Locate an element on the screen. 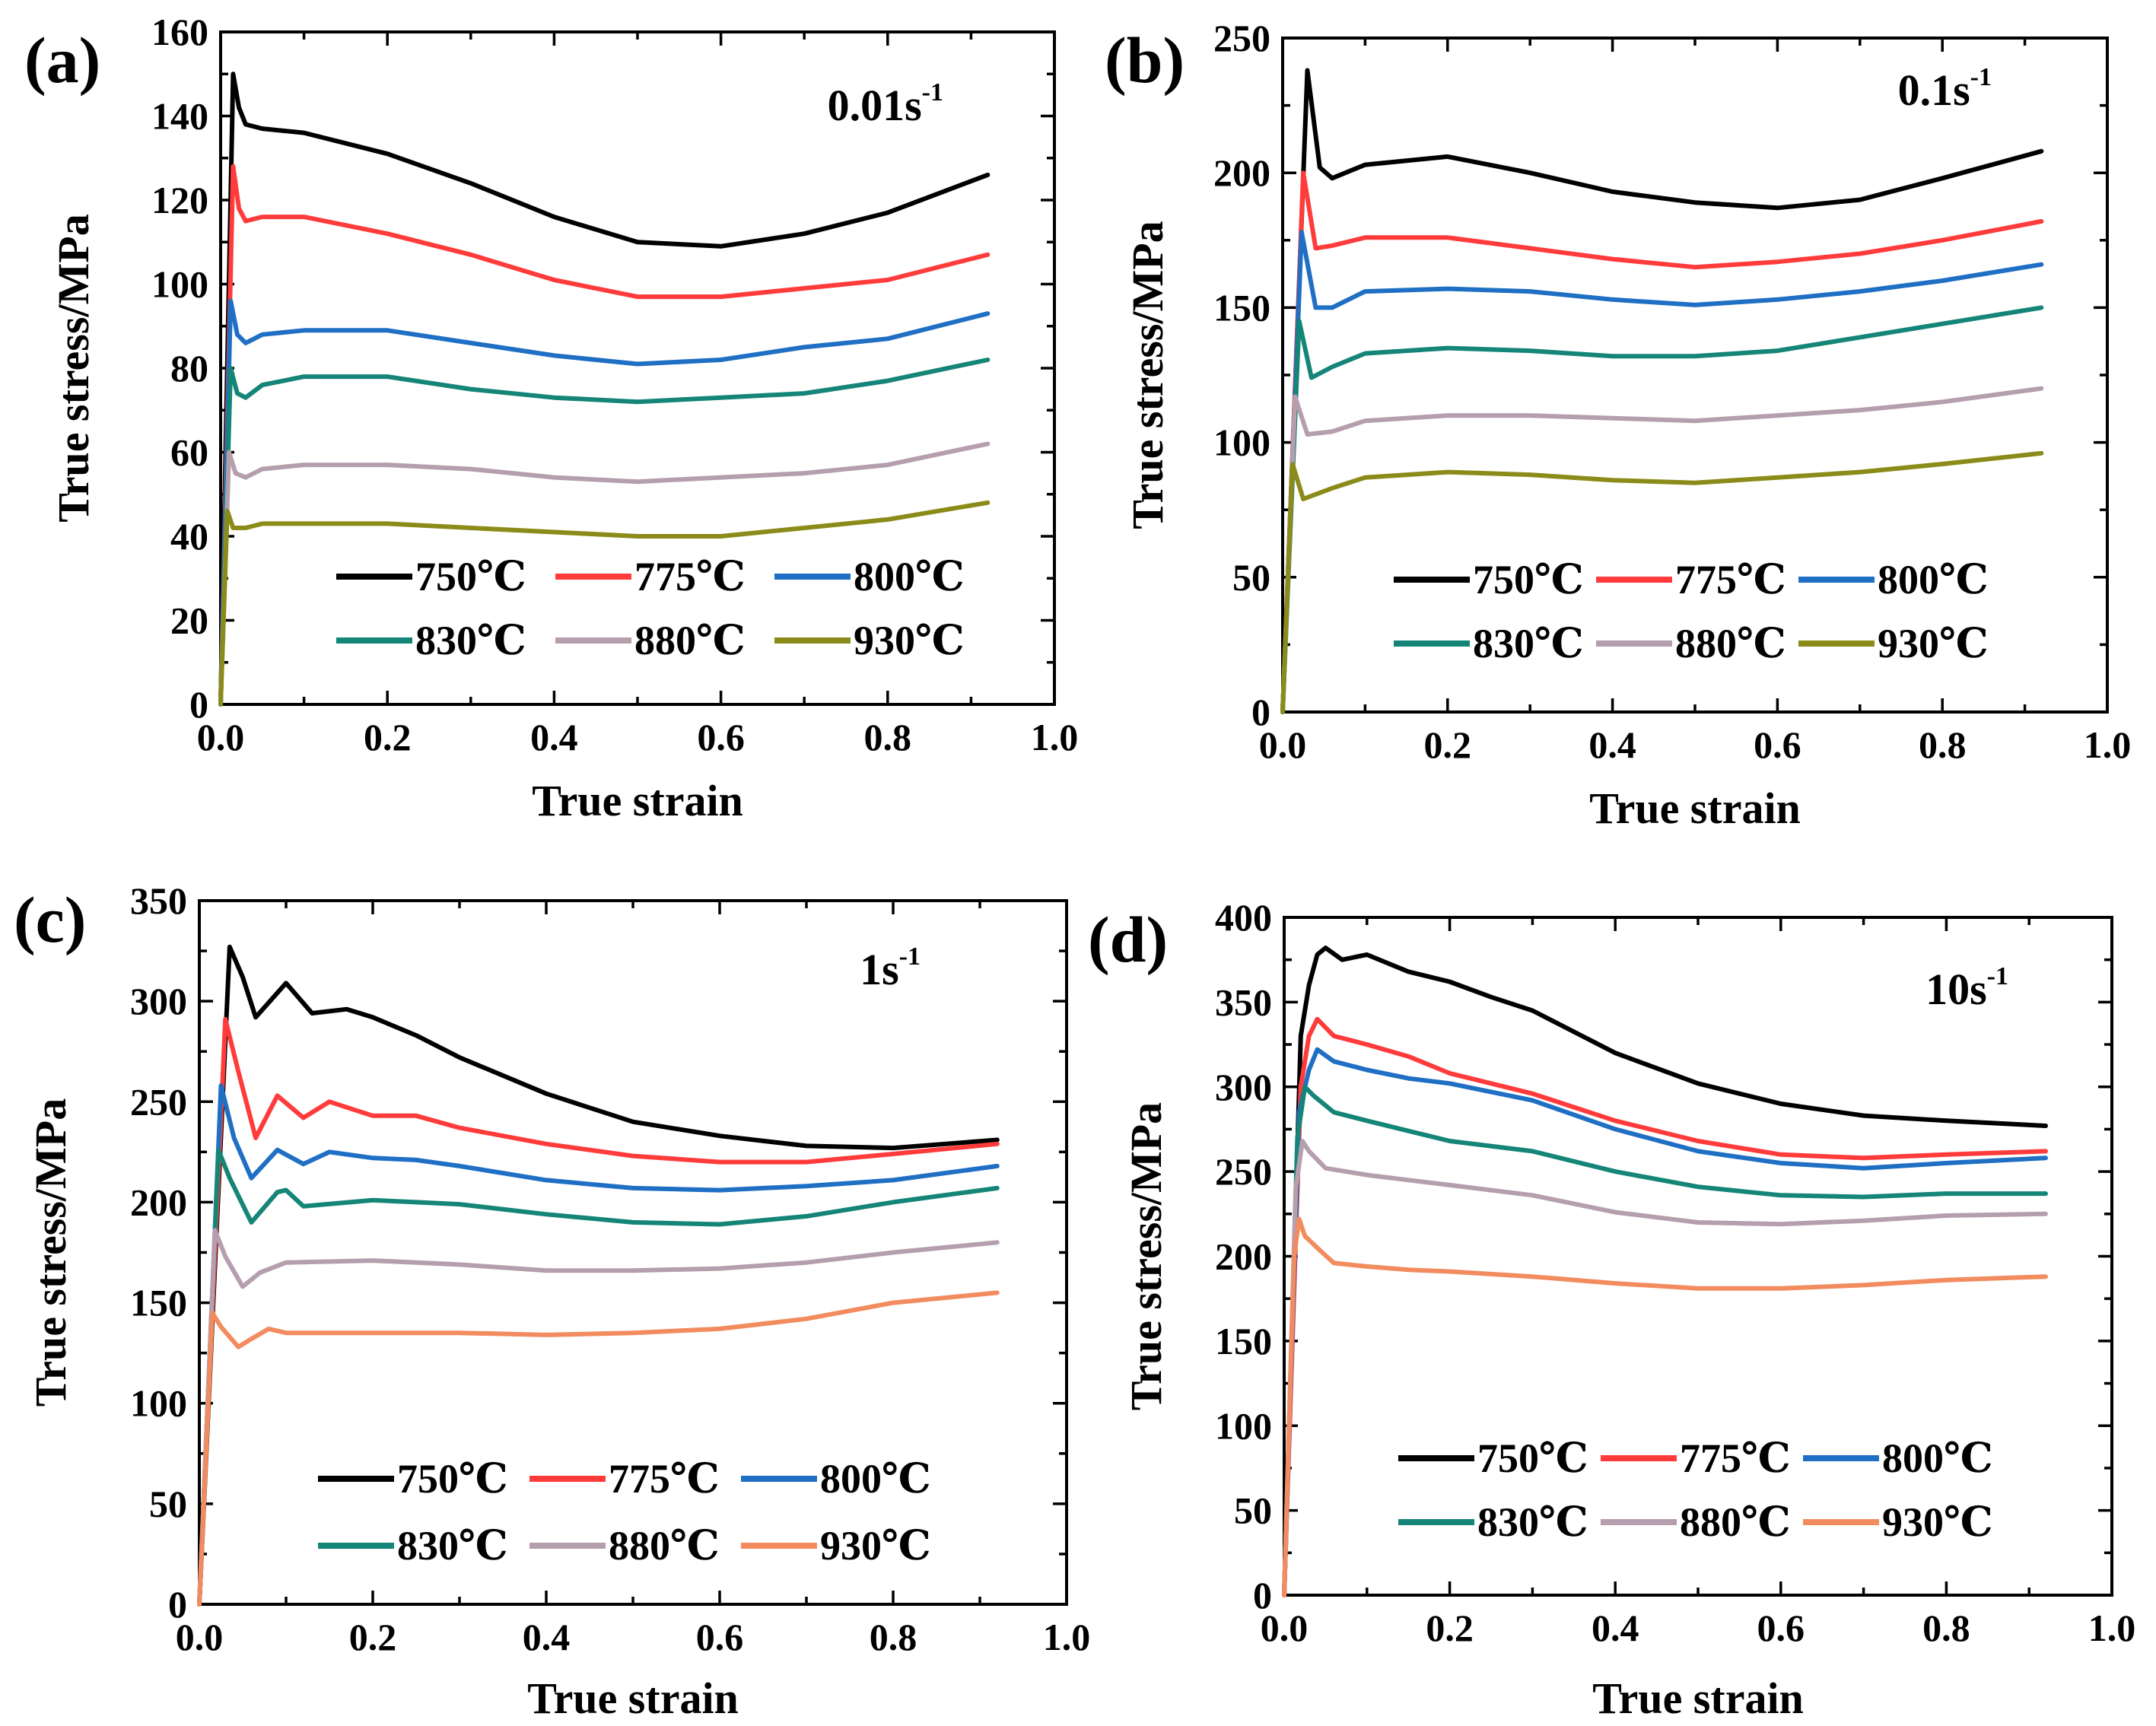  panel-letter: (c) is located at coordinates (50, 920).